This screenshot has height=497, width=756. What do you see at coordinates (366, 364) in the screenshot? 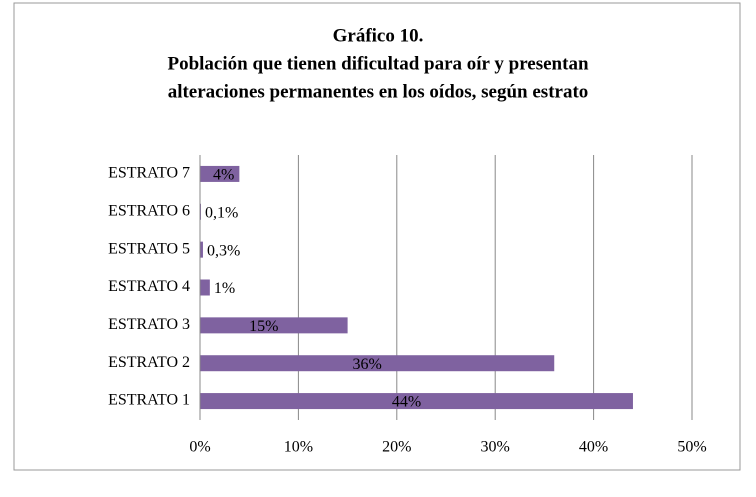
I see `value-label: 36%` at bounding box center [366, 364].